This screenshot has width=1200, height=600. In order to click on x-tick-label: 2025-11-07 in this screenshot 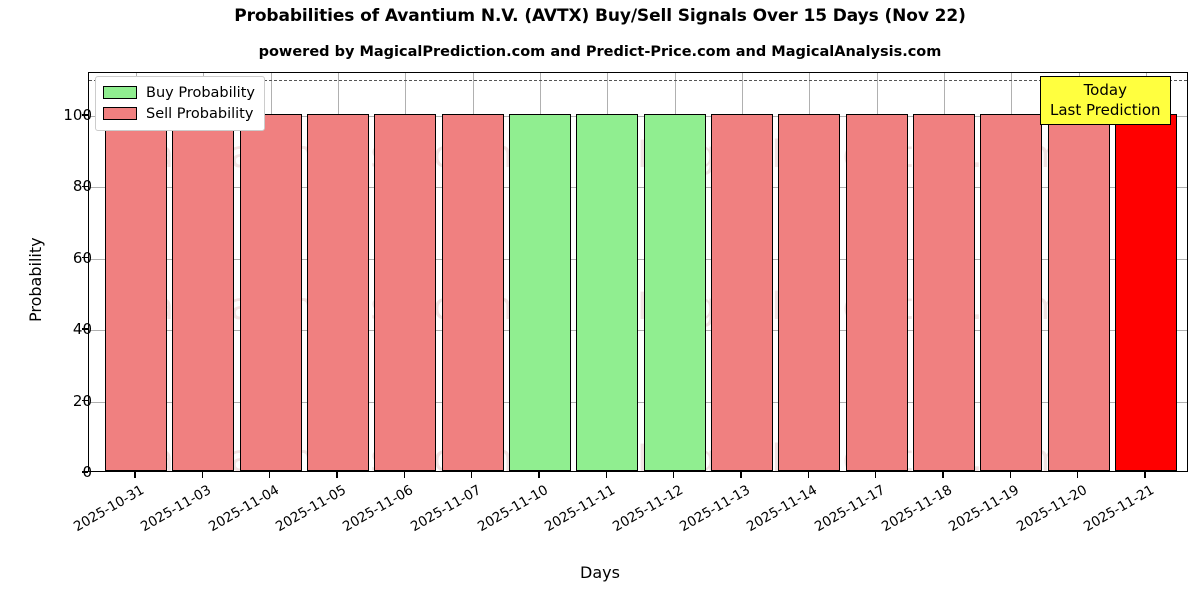, I will do `click(445, 509)`.